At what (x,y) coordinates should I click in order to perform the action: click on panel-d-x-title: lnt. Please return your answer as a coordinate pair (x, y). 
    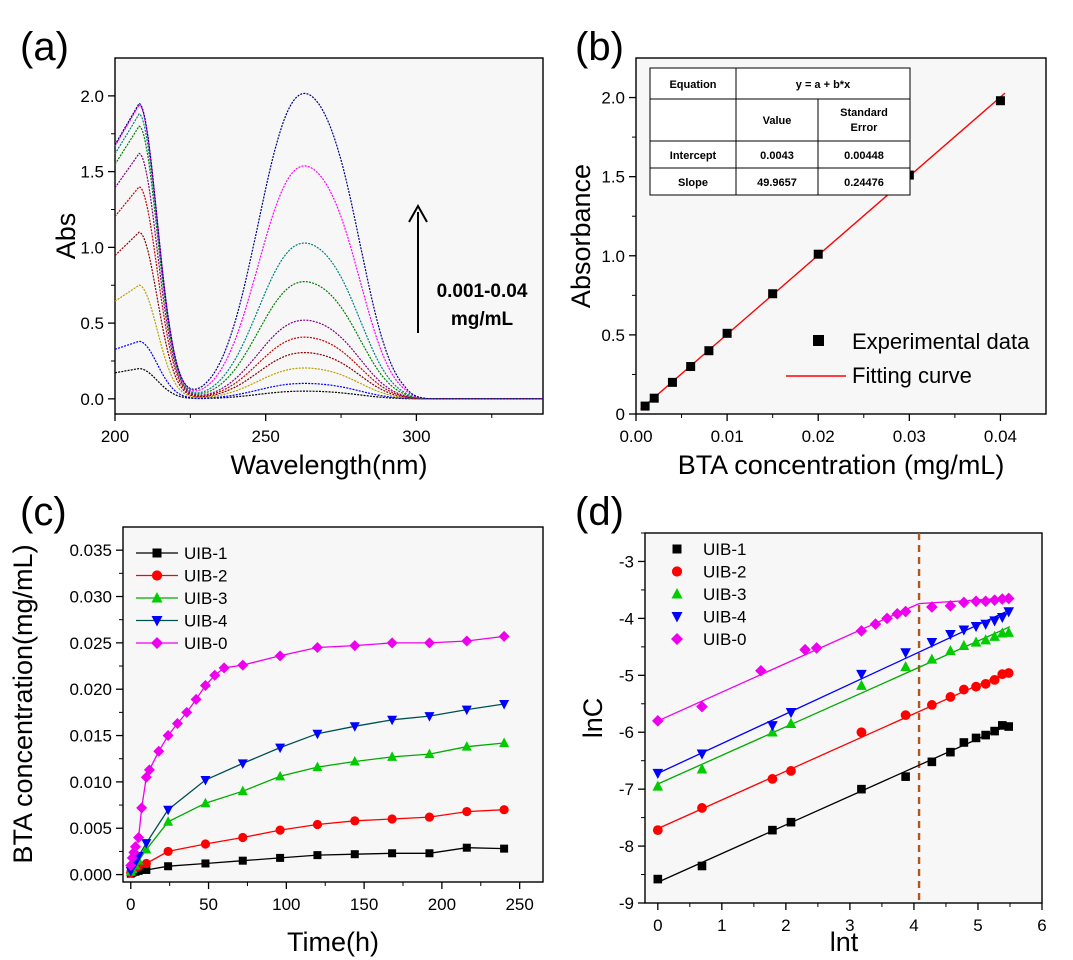
    Looking at the image, I should click on (844, 942).